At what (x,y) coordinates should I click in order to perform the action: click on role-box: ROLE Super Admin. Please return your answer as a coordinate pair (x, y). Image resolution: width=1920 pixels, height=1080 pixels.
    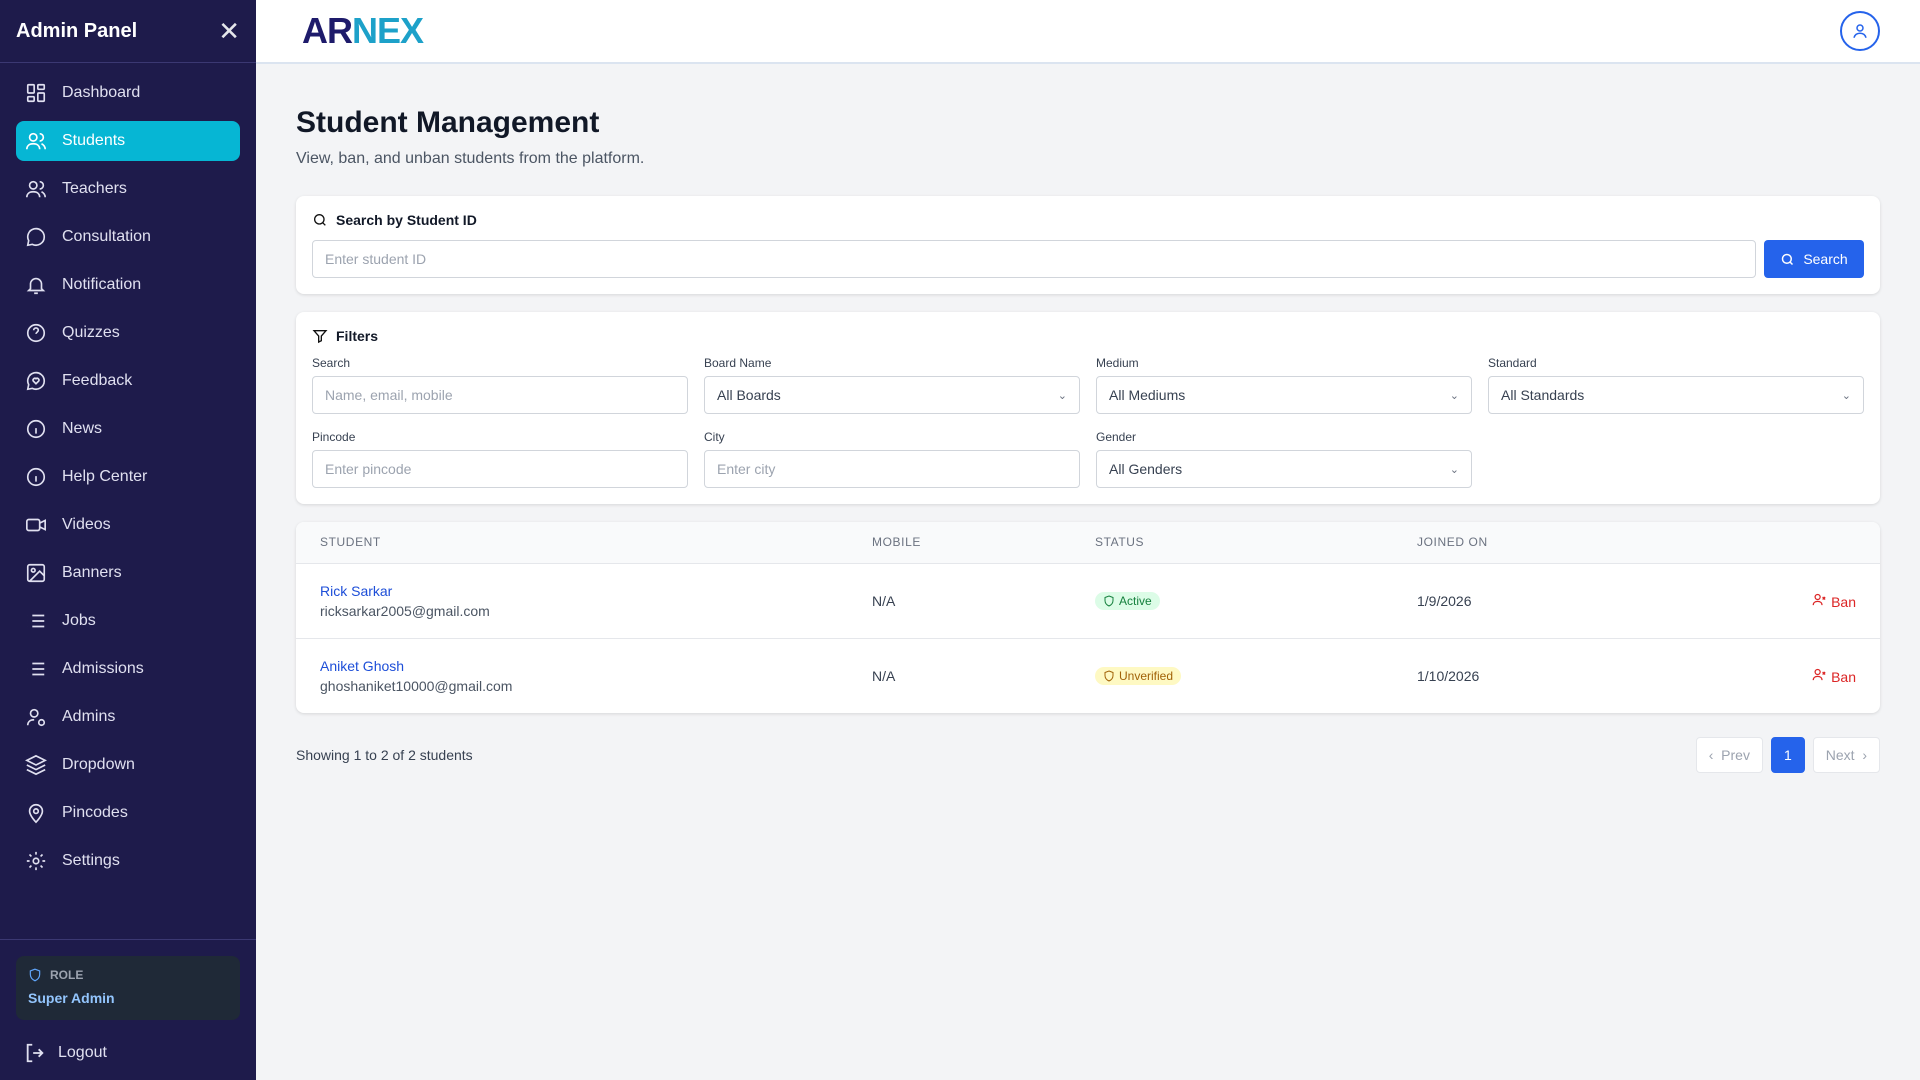
    Looking at the image, I should click on (128, 988).